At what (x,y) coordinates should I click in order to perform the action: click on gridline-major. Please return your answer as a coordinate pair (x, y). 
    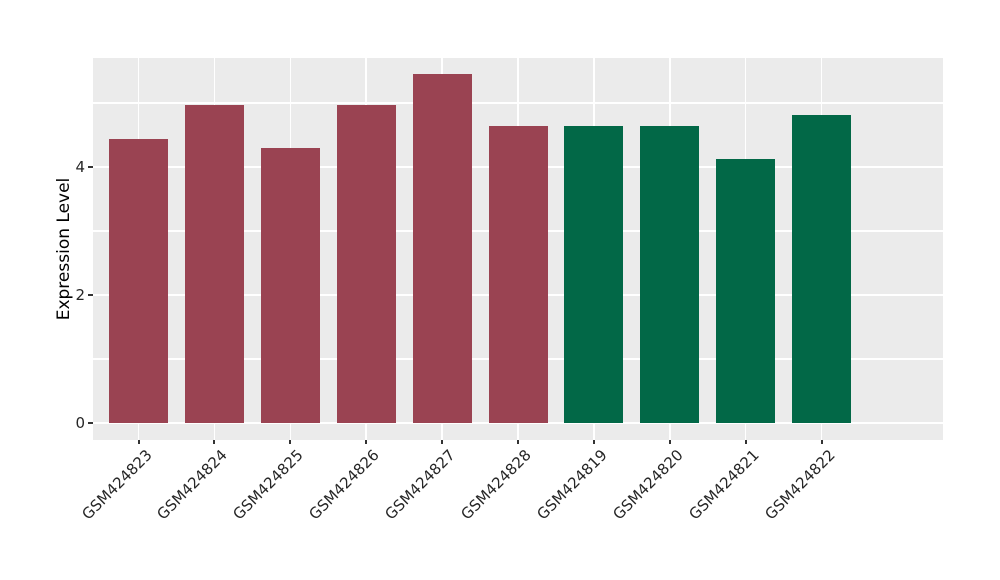
    Looking at the image, I should click on (518, 423).